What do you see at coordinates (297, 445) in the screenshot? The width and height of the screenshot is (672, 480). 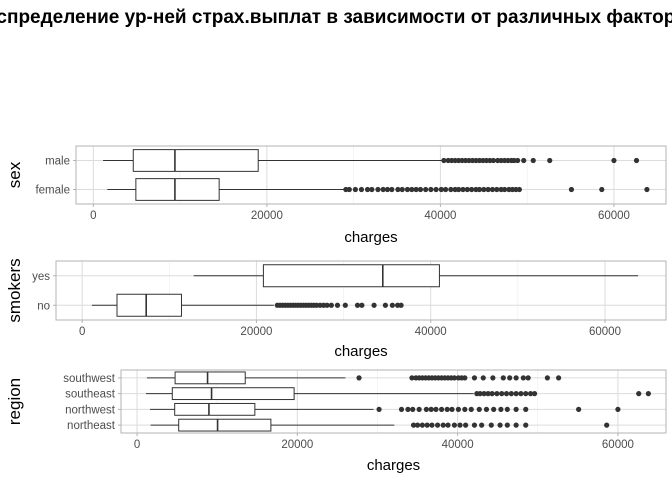 I see `x-tick-label: 20000` at bounding box center [297, 445].